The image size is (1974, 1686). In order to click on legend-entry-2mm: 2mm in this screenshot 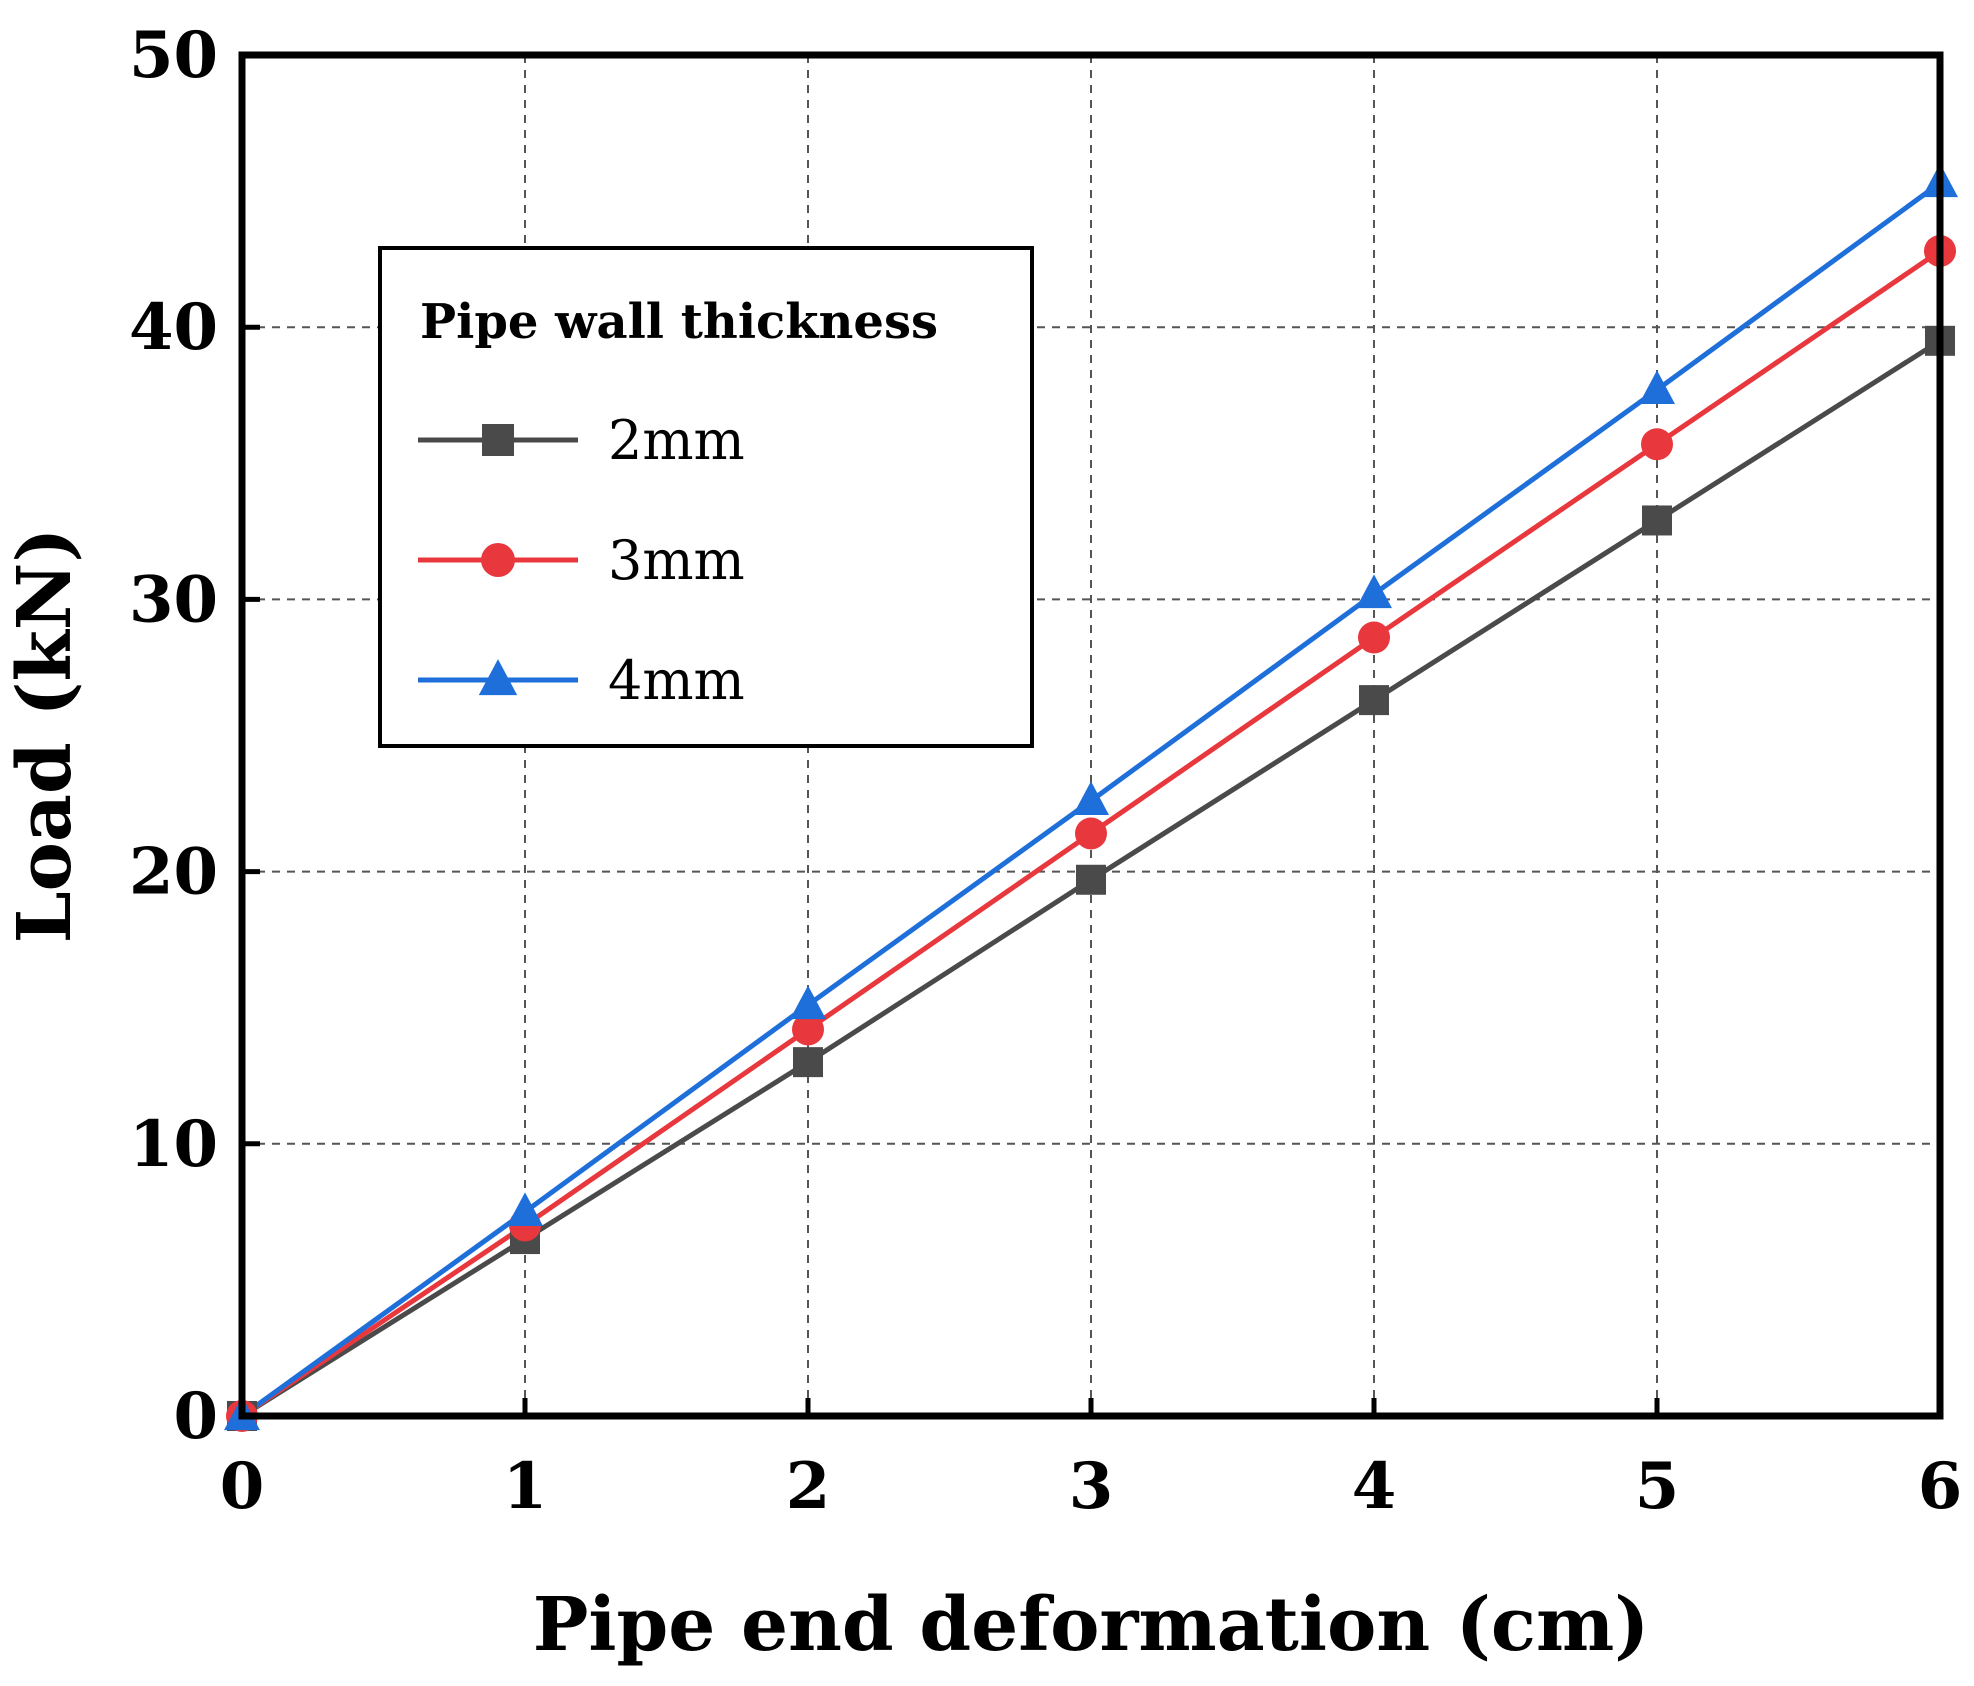, I will do `click(581, 440)`.